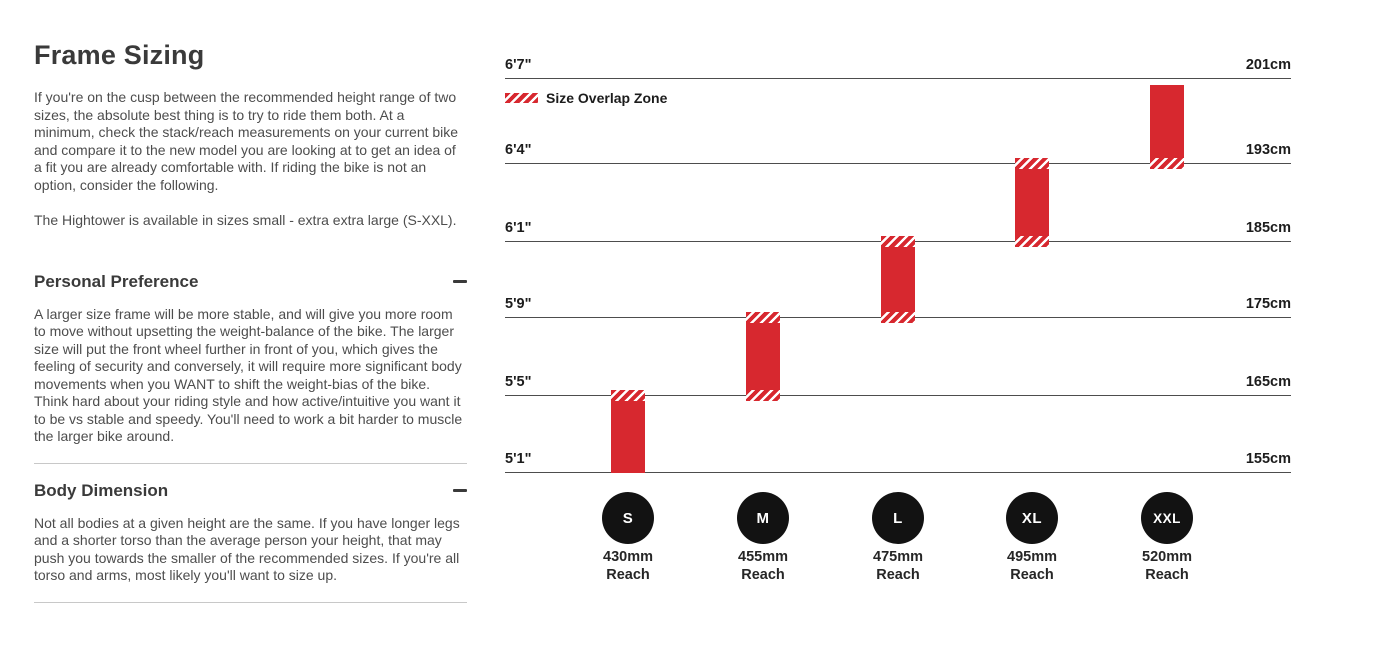  What do you see at coordinates (1268, 459) in the screenshot?
I see `height-label-metric: 155cm` at bounding box center [1268, 459].